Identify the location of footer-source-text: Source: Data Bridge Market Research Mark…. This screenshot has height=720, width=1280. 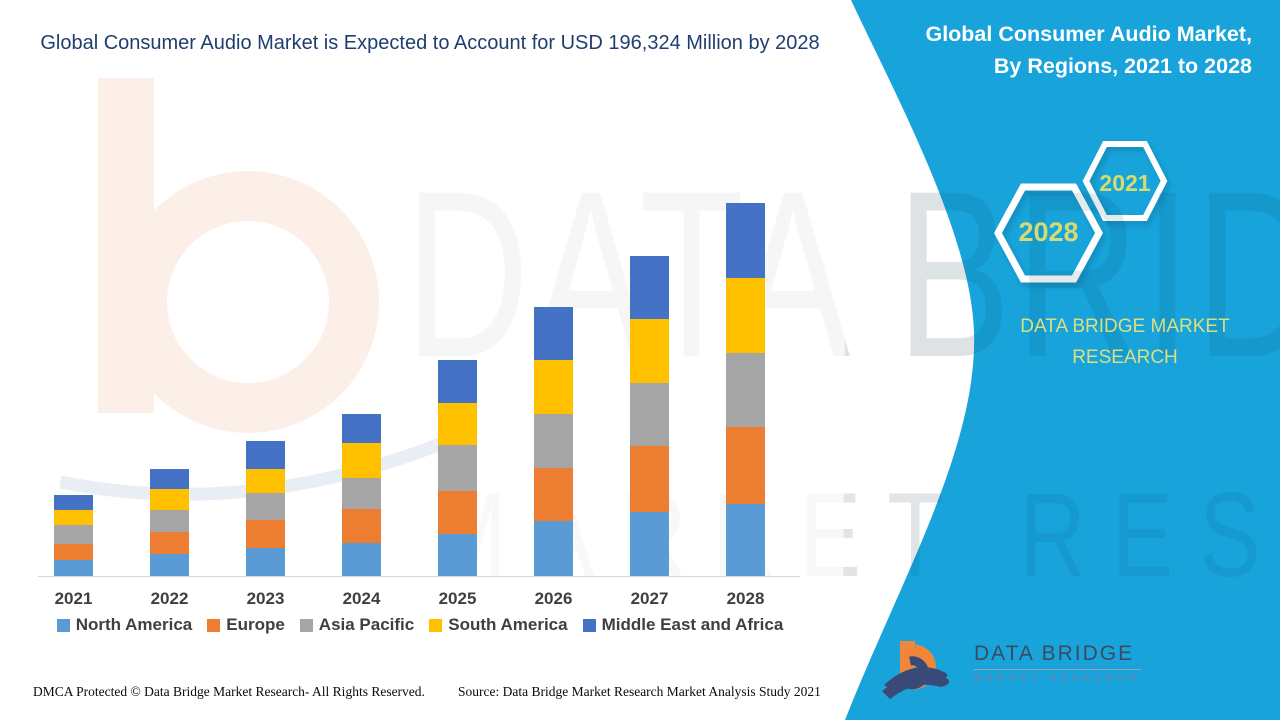
(639, 691).